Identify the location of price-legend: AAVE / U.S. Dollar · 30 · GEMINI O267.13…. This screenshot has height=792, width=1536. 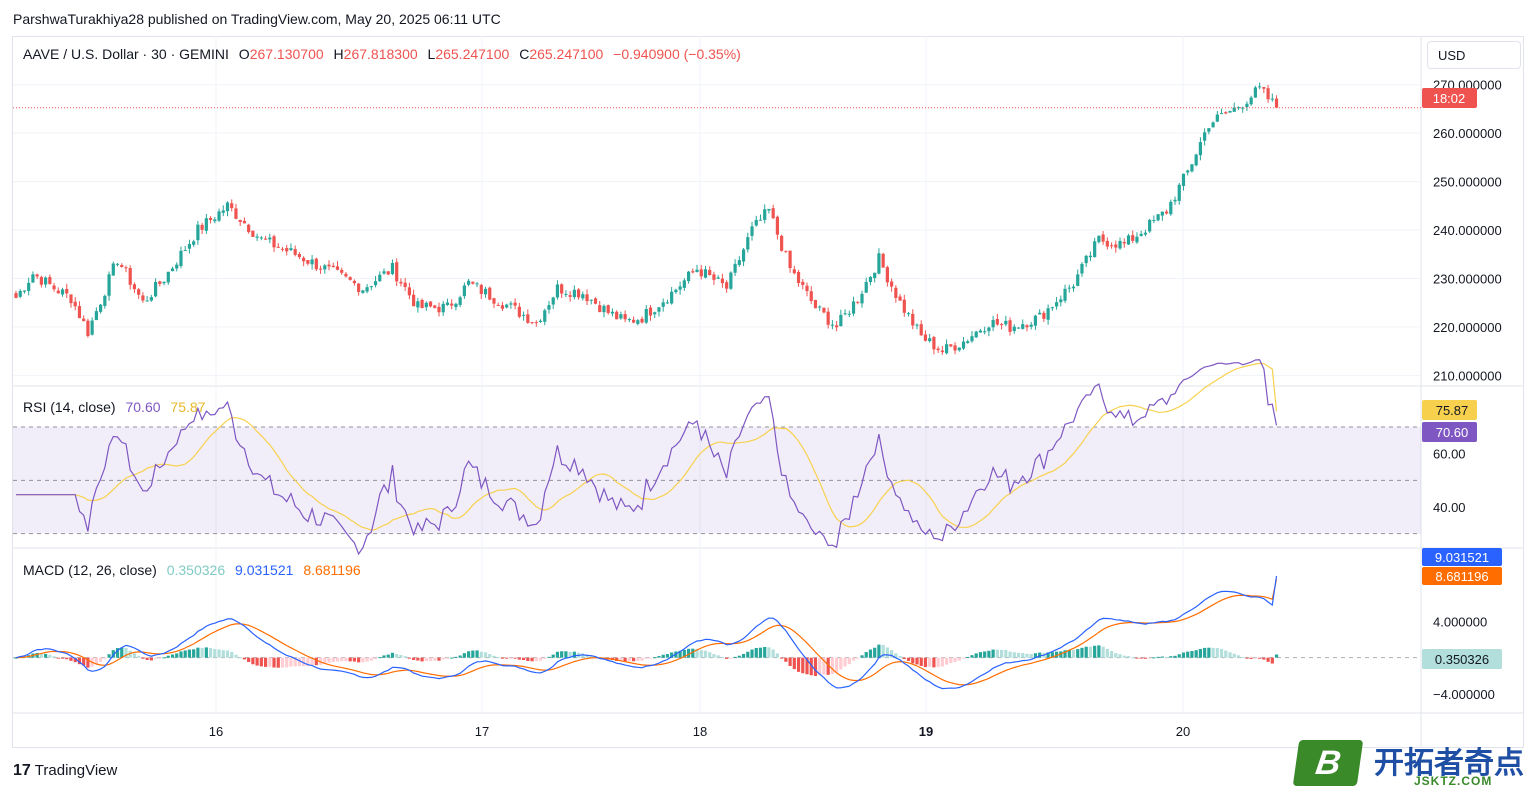
(383, 54).